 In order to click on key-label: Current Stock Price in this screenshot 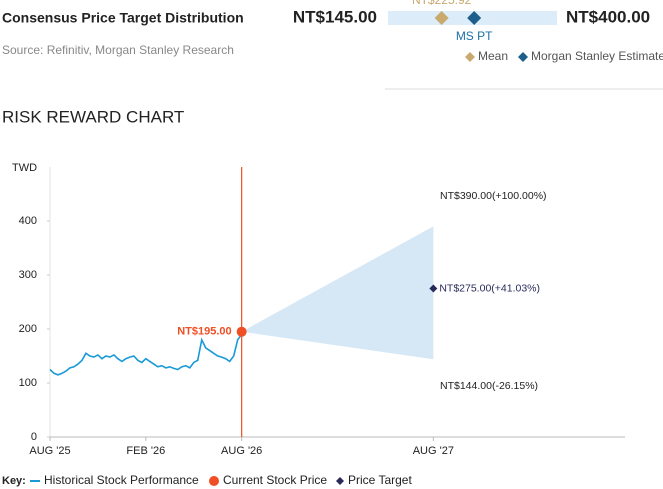, I will do `click(275, 480)`.